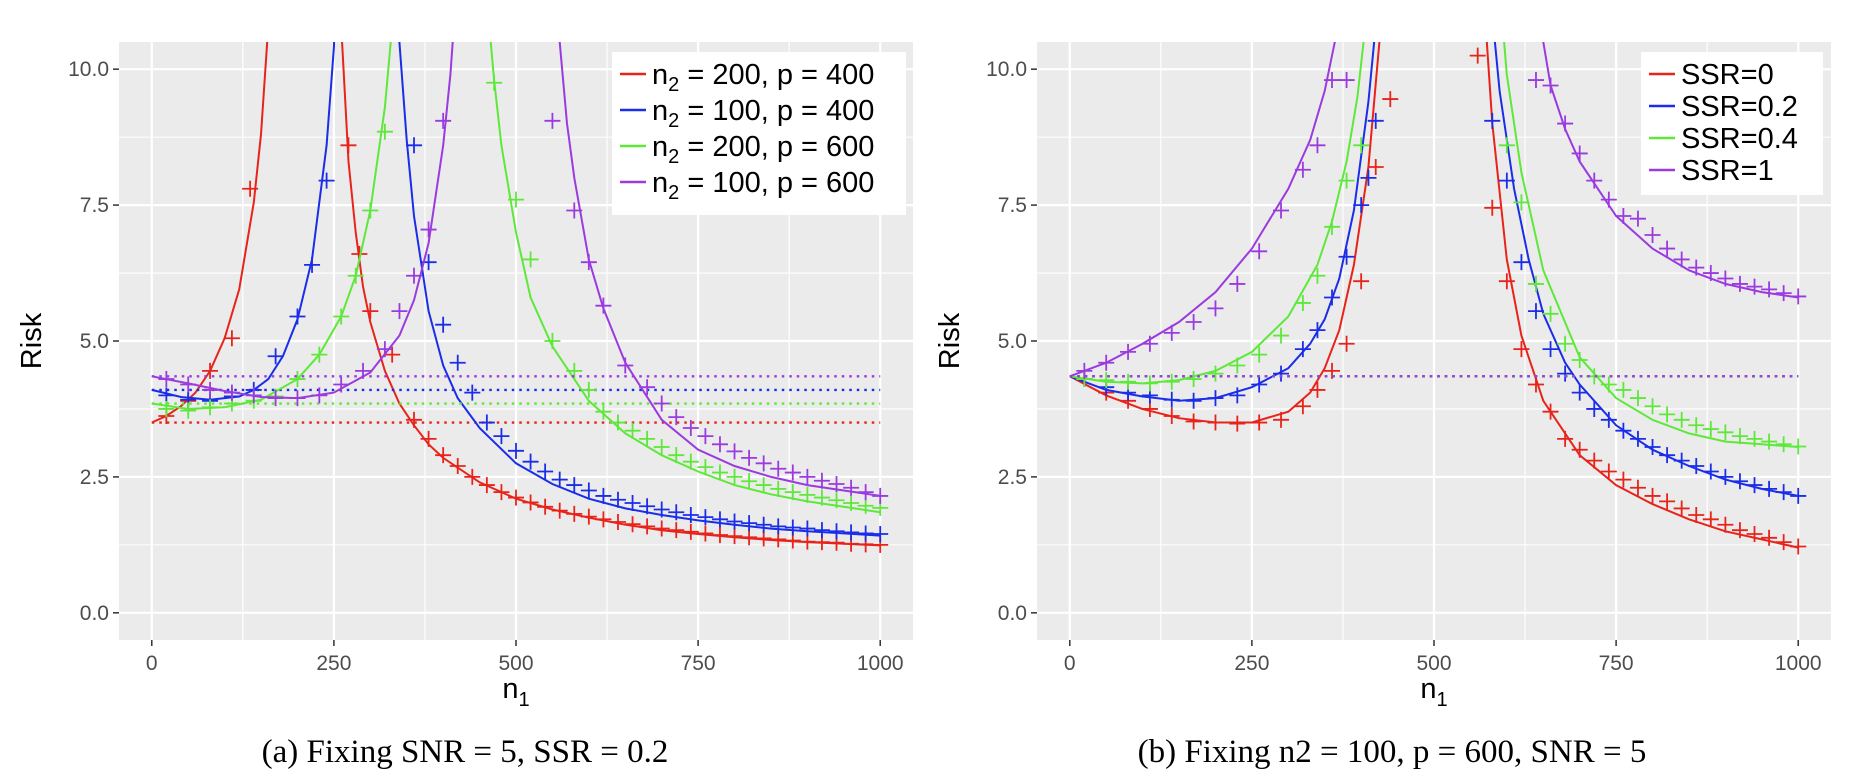 The height and width of the screenshot is (774, 1864). What do you see at coordinates (94, 205) in the screenshot?
I see `y-tick-label: 7.5` at bounding box center [94, 205].